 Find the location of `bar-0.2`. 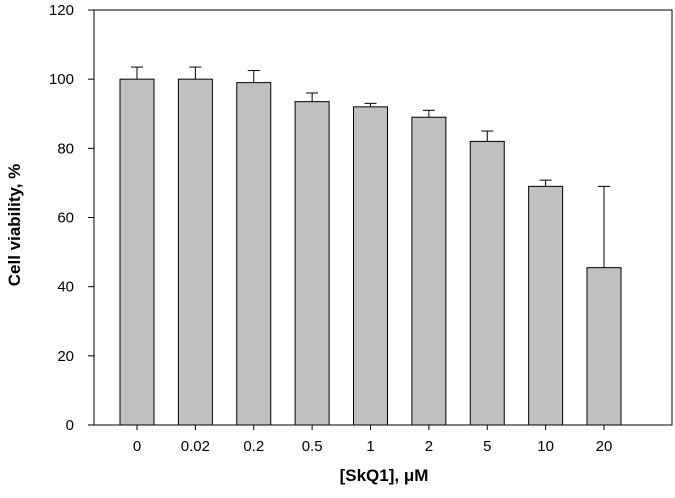

bar-0.2 is located at coordinates (254, 254).